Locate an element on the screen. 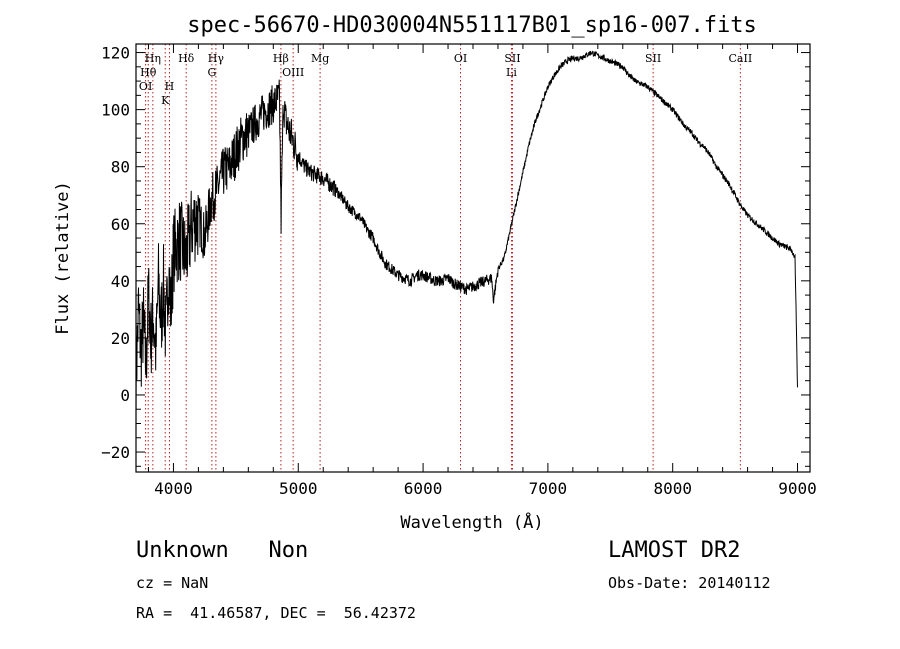 The width and height of the screenshot is (900, 649). x-tick-label: 5000 is located at coordinates (298, 488).